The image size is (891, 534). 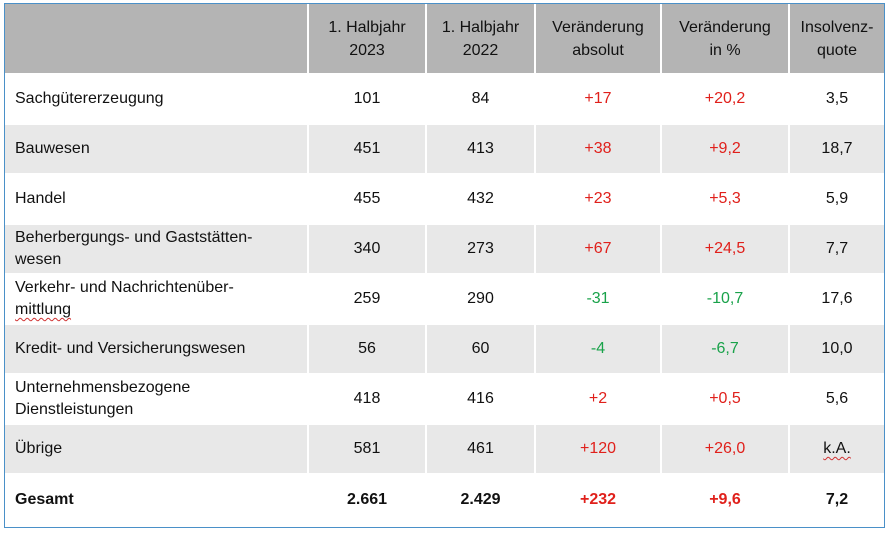 What do you see at coordinates (724, 350) in the screenshot?
I see `change-percent: -6,7` at bounding box center [724, 350].